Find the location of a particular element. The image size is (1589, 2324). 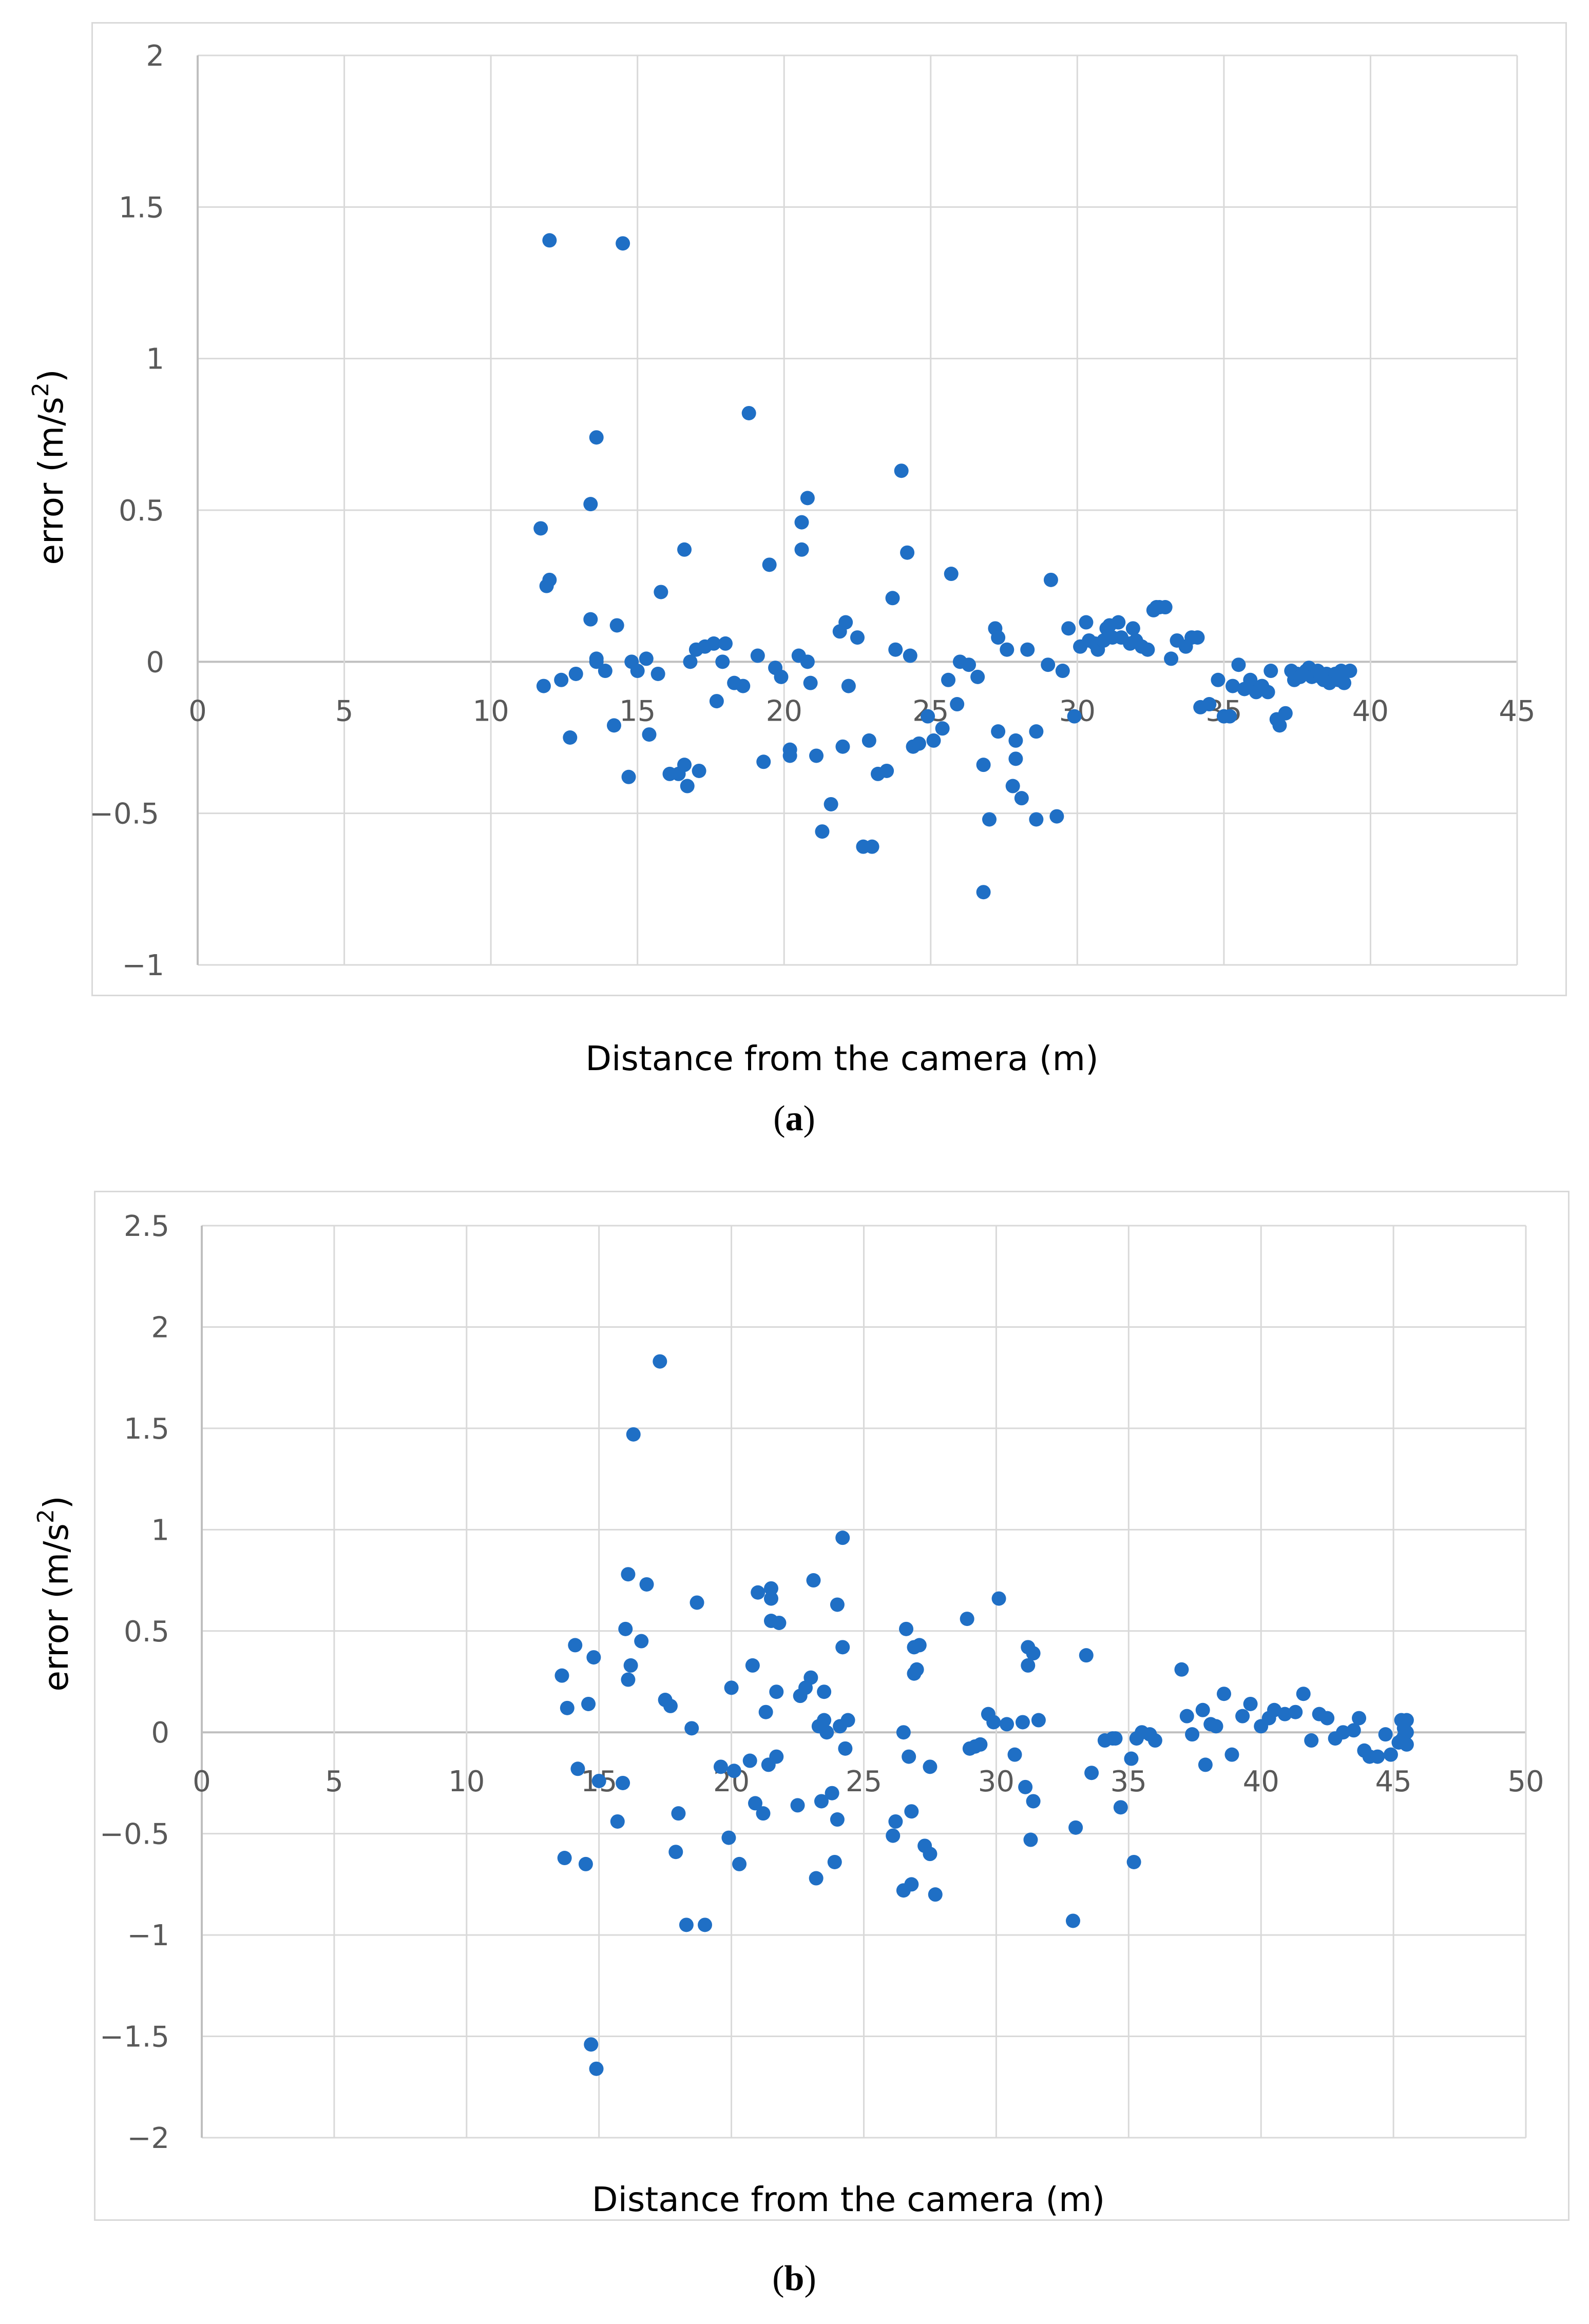

x-tick-label-b: 10 is located at coordinates (466, 1781).